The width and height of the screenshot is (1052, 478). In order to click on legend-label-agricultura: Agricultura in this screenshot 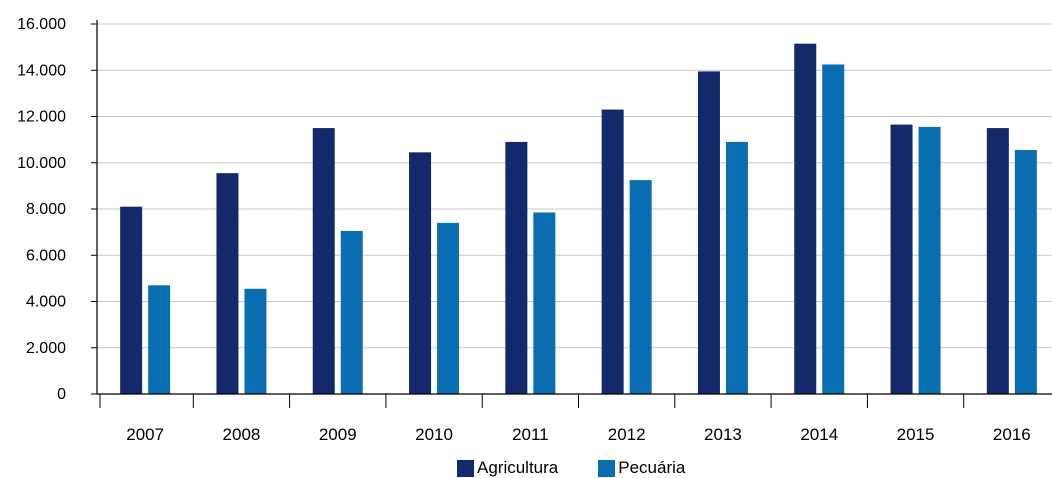, I will do `click(518, 467)`.